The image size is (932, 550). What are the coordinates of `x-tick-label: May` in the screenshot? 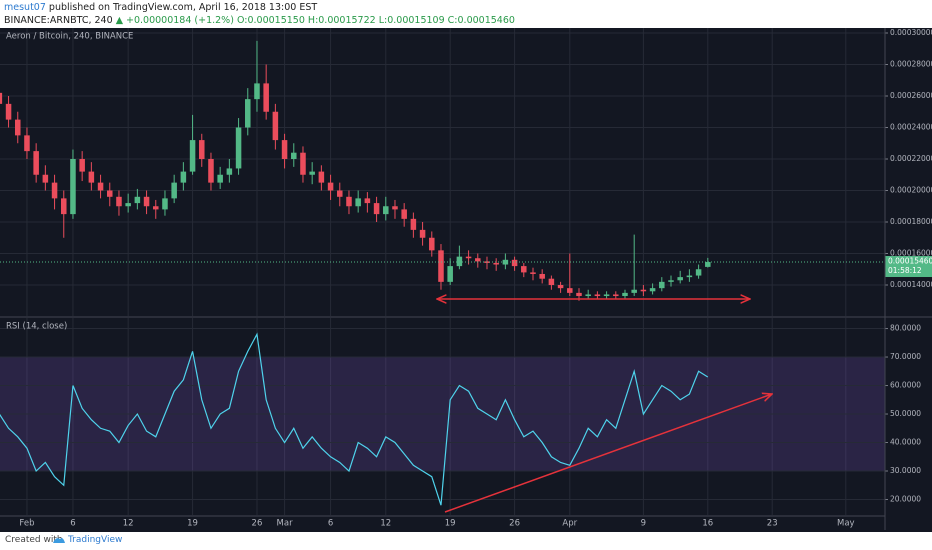 It's located at (846, 524).